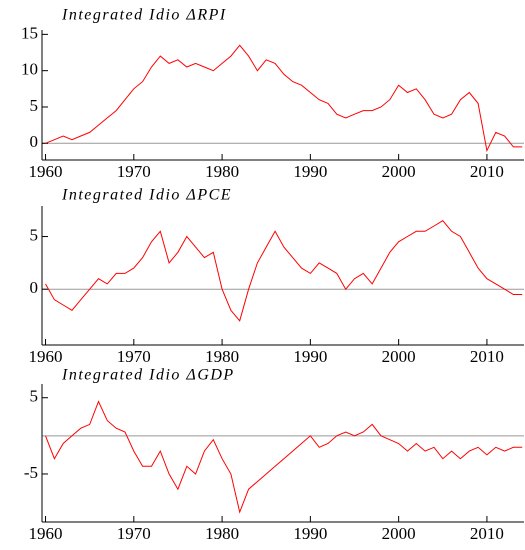  I want to click on y-tick-label: 10, so click(29, 69).